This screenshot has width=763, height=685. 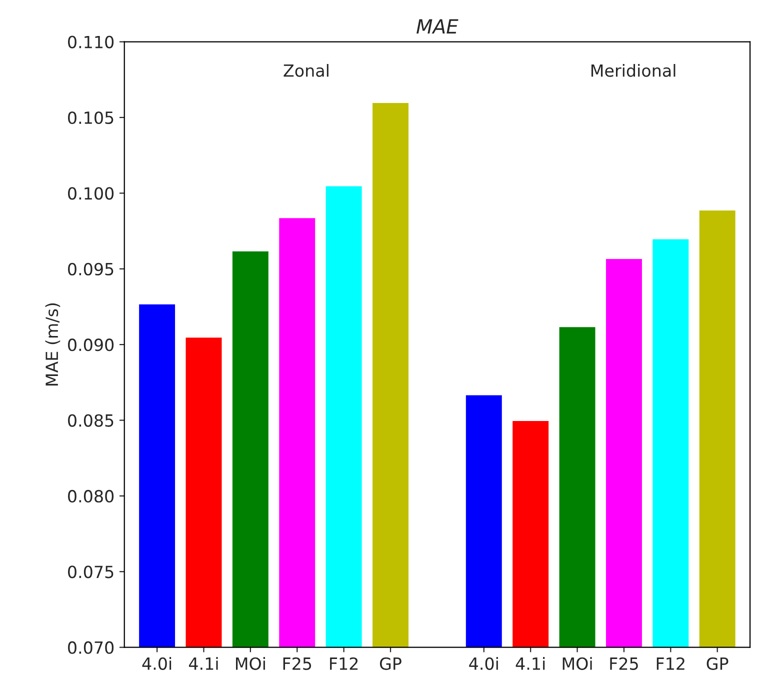 What do you see at coordinates (91, 42) in the screenshot?
I see `y-tick-label: 0.110` at bounding box center [91, 42].